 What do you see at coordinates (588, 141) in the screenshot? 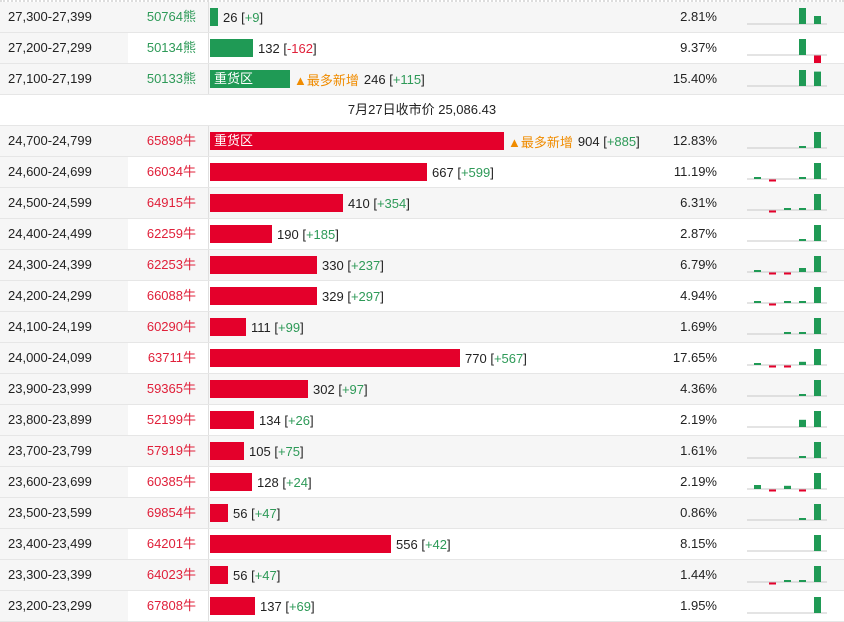
I see `volume-number: 904` at bounding box center [588, 141].